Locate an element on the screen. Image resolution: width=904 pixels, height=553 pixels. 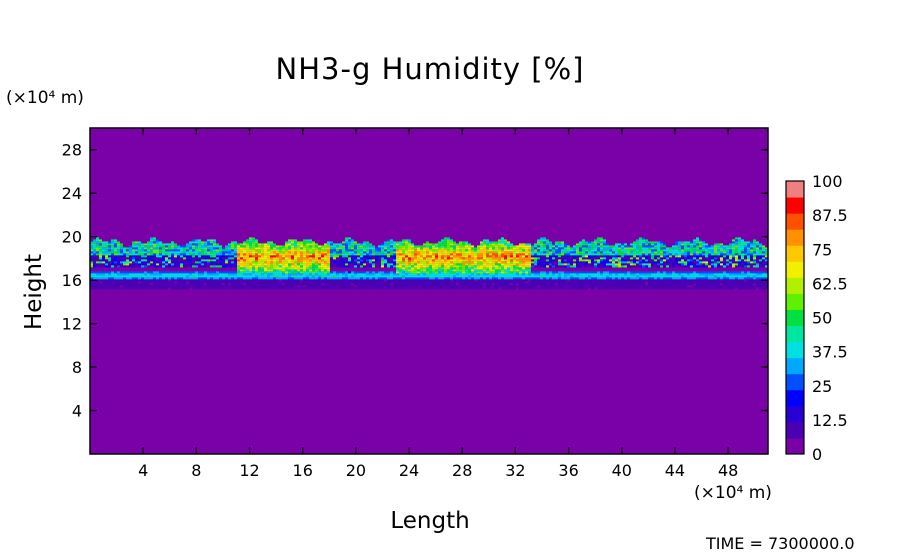
colorbar-label: 87.5 is located at coordinates (830, 215).